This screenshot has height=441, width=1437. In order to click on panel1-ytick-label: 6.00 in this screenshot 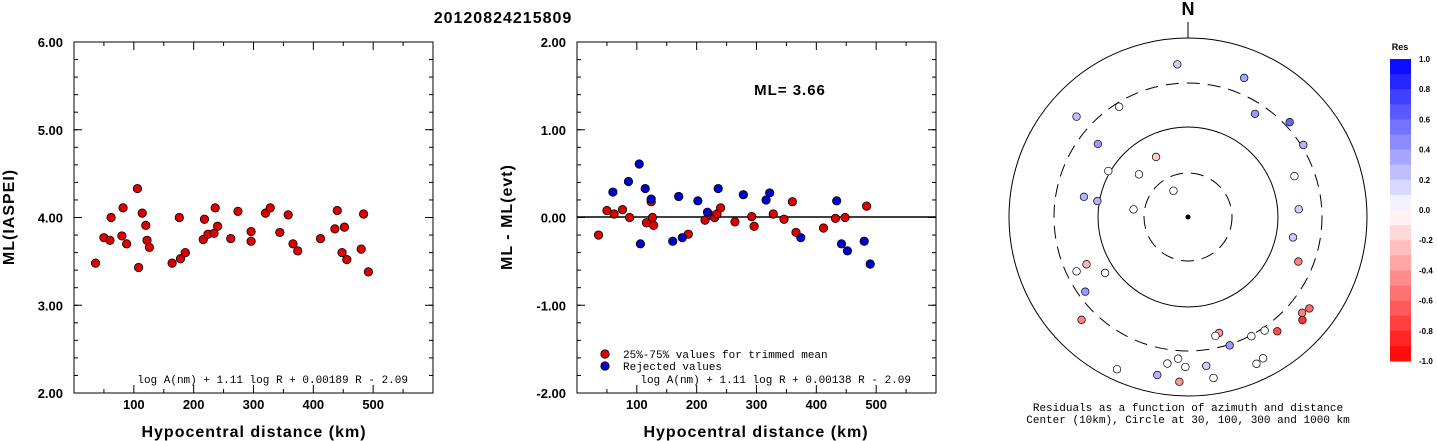, I will do `click(50, 42)`.